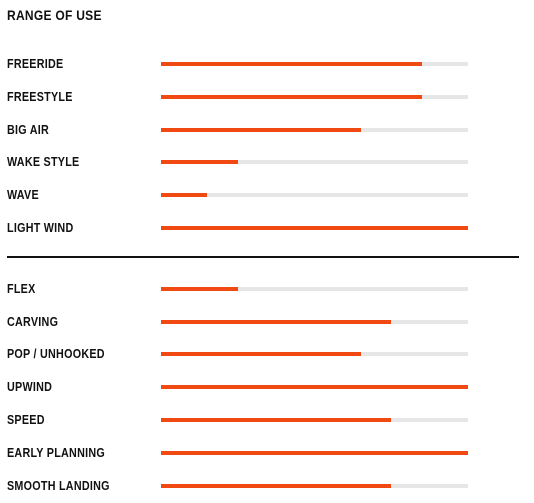 This screenshot has width=534, height=503. I want to click on rating-label: WAVE, so click(23, 195).